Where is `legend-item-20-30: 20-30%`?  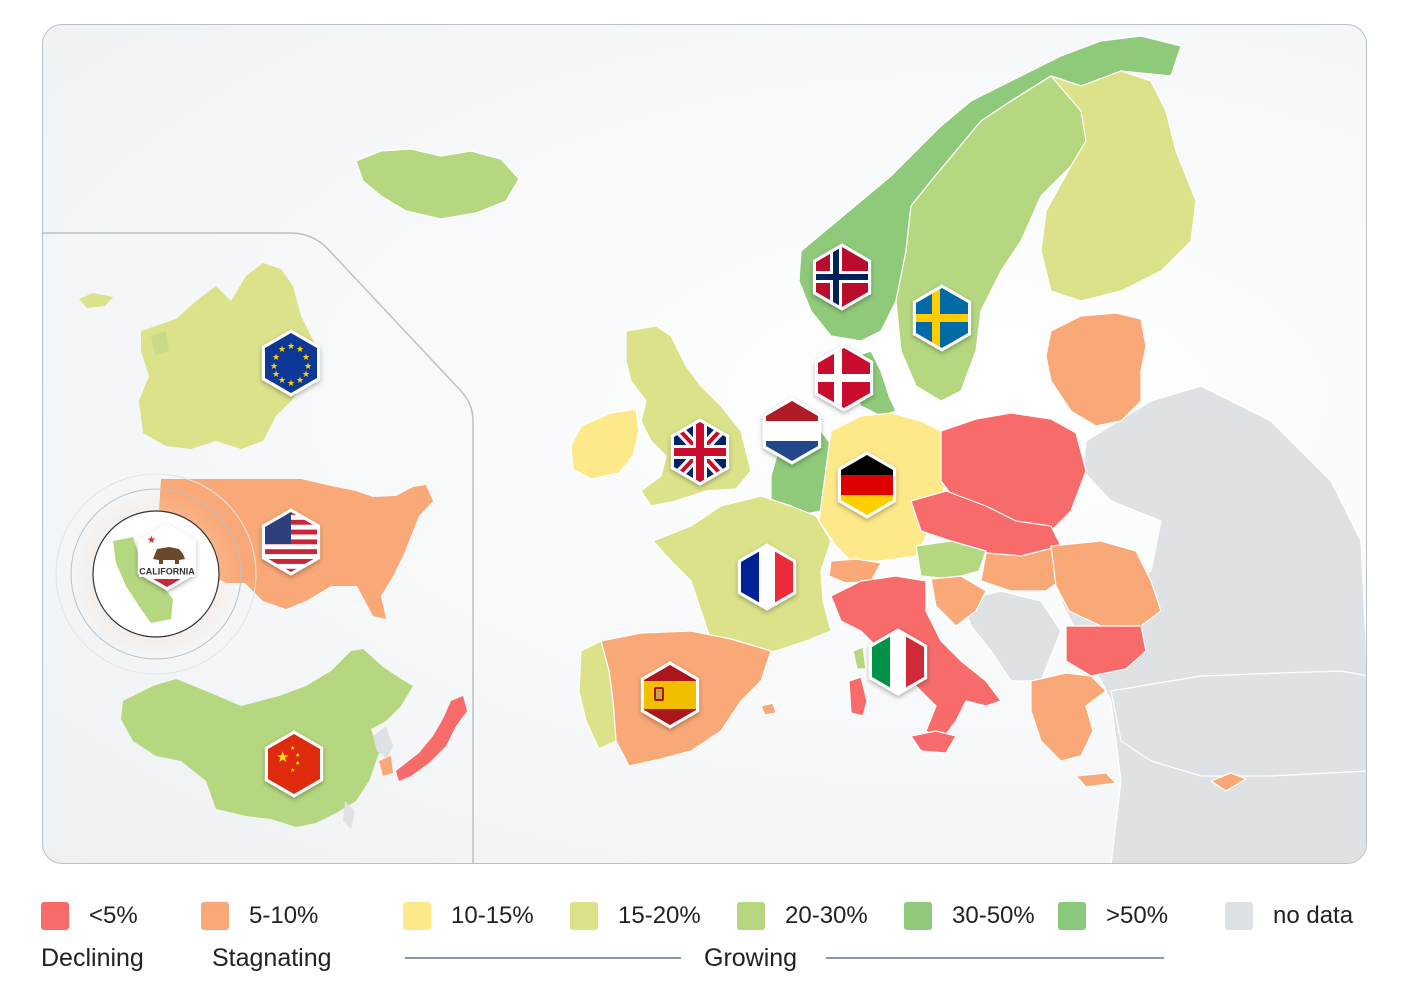
legend-item-20-30: 20-30% is located at coordinates (802, 916).